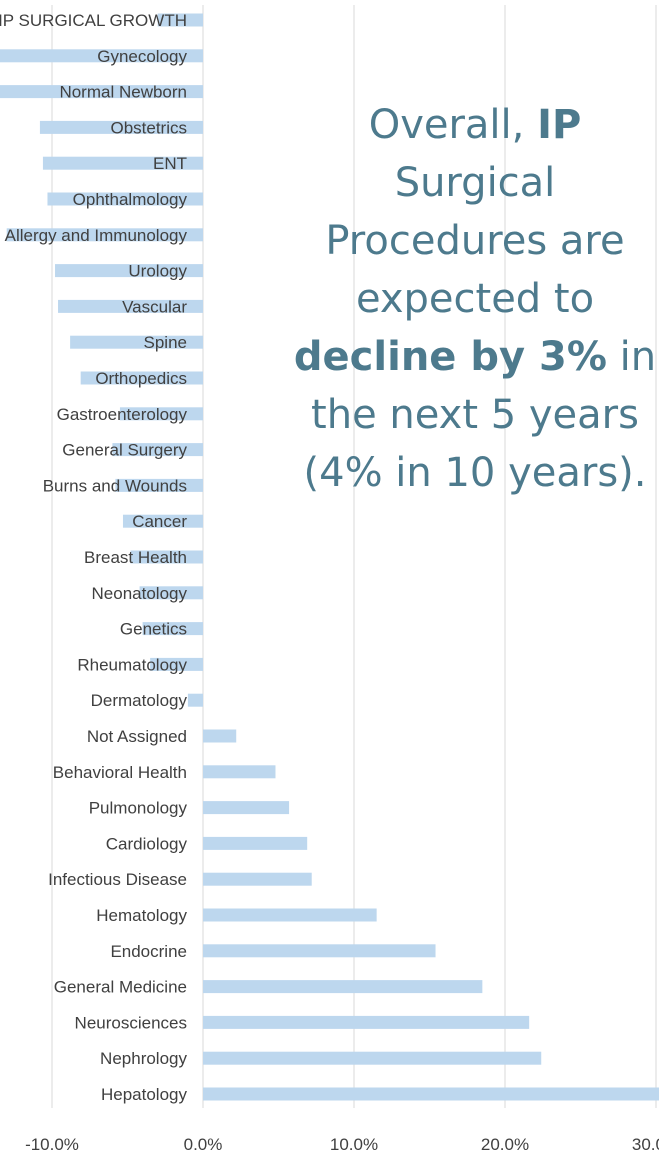  I want to click on category-label: Breast Health, so click(135, 557).